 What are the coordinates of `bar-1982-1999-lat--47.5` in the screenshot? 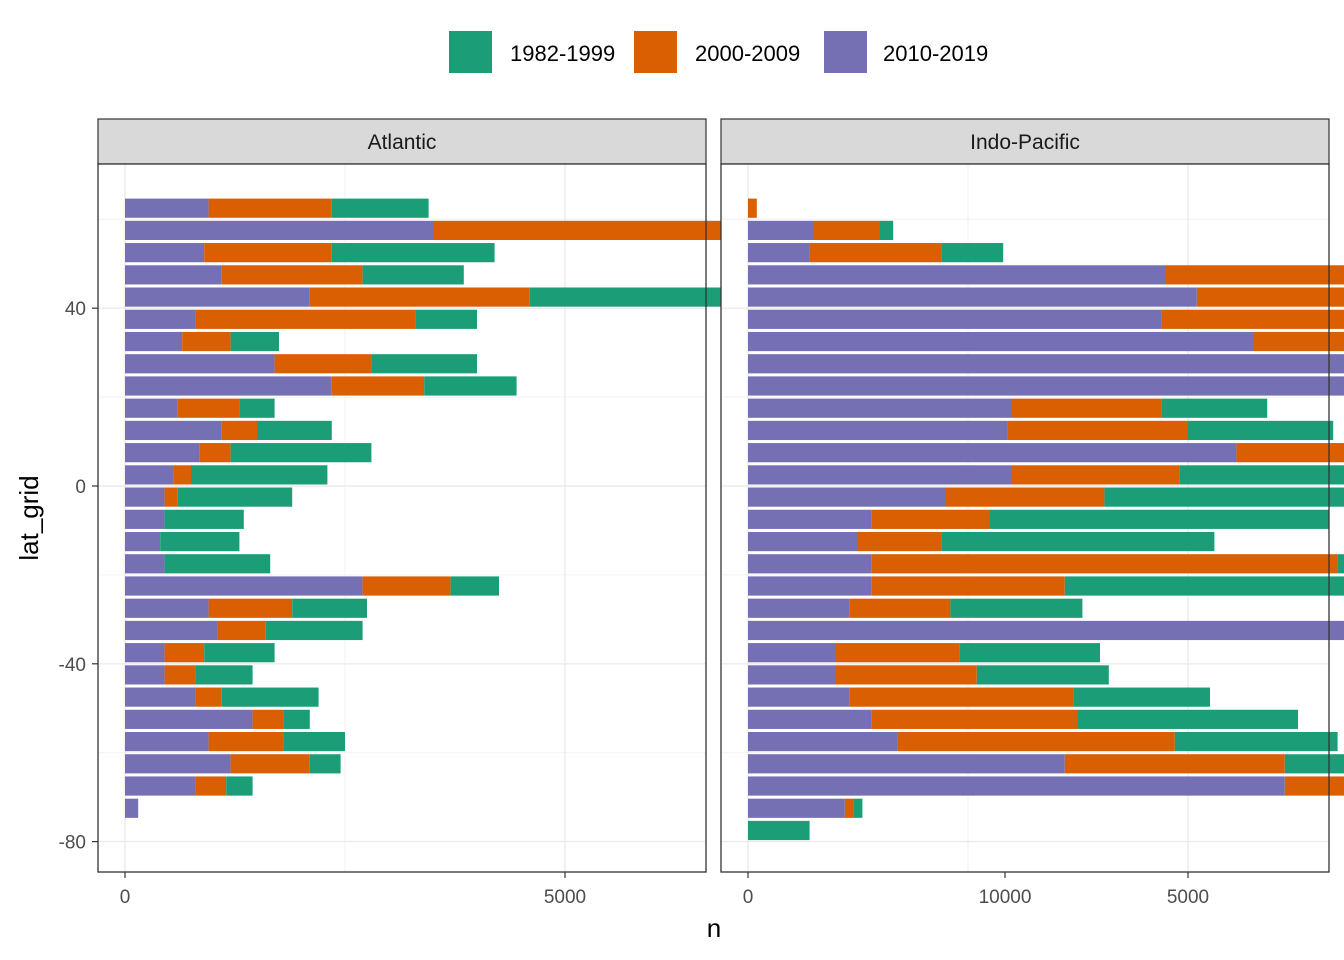 It's located at (270, 697).